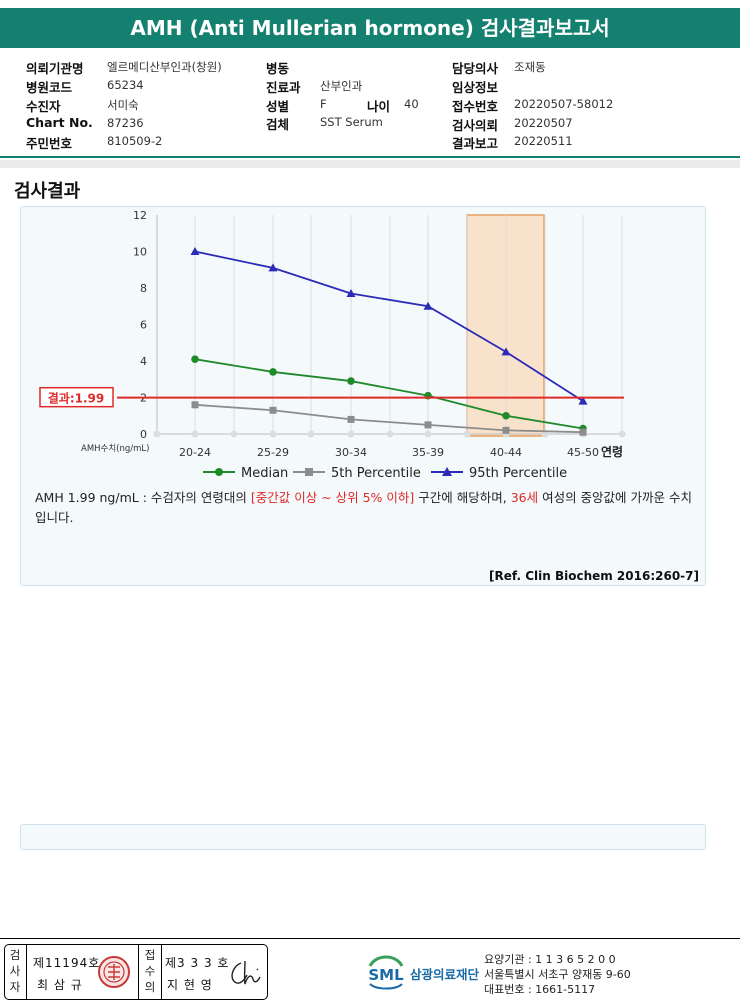 This screenshot has width=740, height=1008. What do you see at coordinates (135, 141) in the screenshot?
I see `info-value-resident-no: 810509-2` at bounding box center [135, 141].